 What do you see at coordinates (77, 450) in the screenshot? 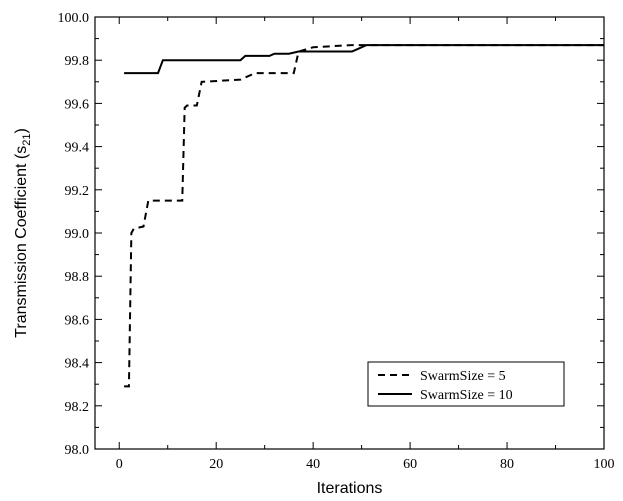
I see `y-tick-label: 98.0` at bounding box center [77, 450].